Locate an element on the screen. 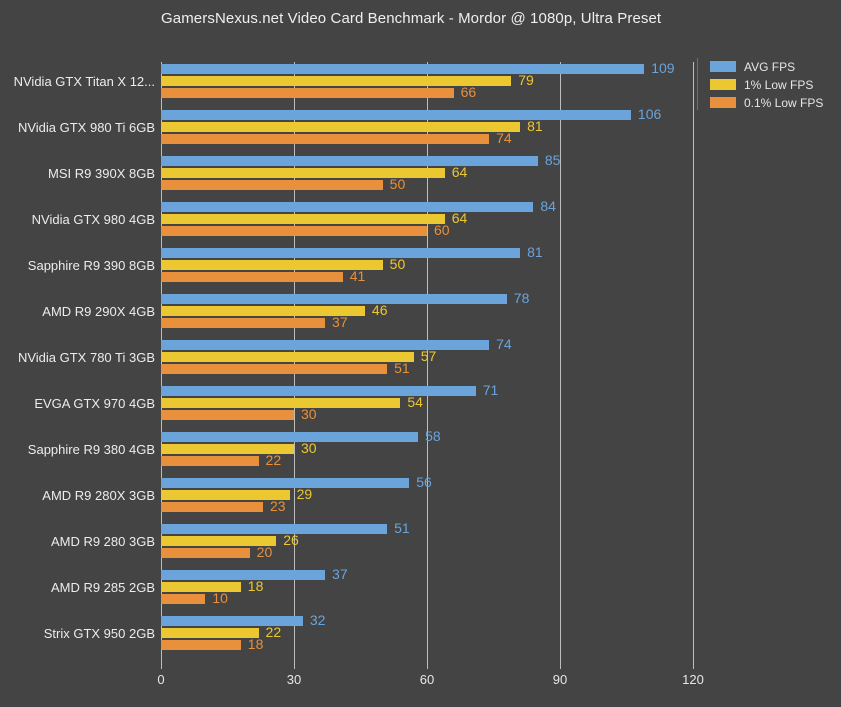  x-tick-label: 60 is located at coordinates (427, 679).